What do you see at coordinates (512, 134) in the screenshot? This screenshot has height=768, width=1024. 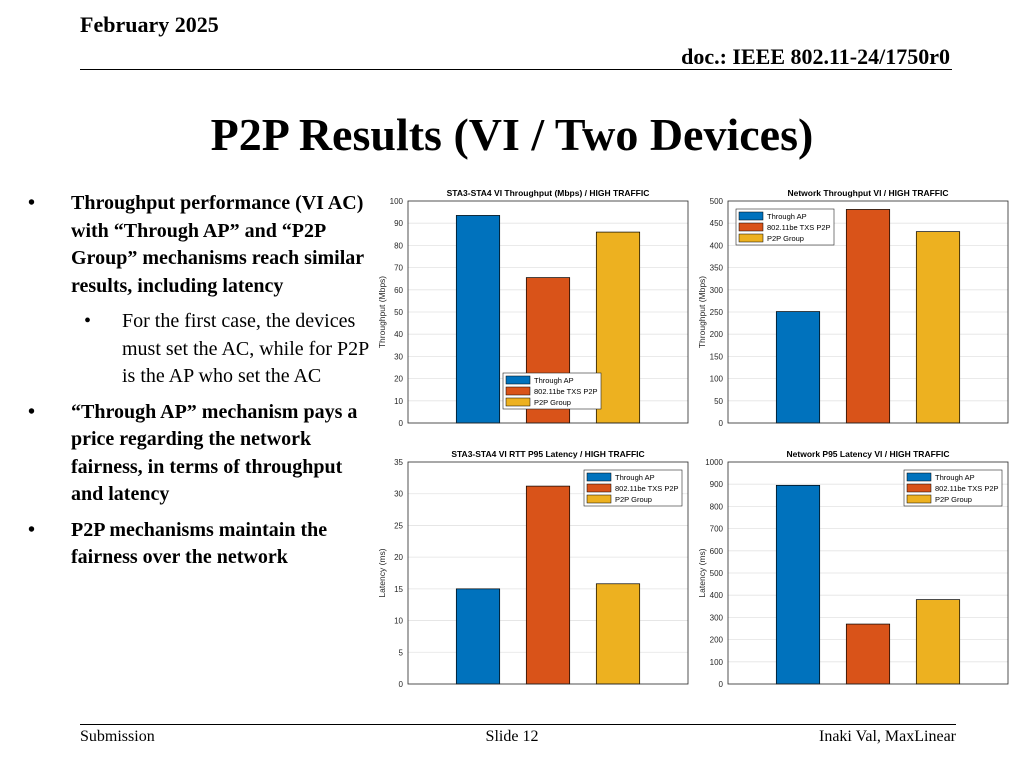 I see `slide-title: P2P Results (VI / Two Devices)` at bounding box center [512, 134].